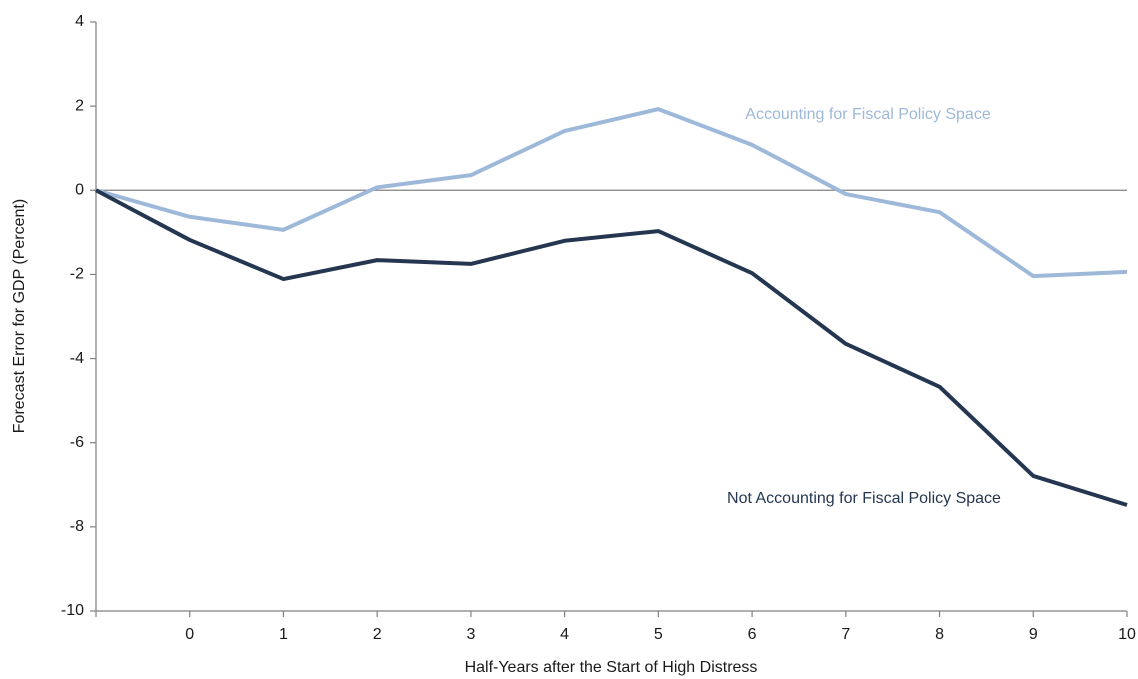 This screenshot has height=679, width=1138. What do you see at coordinates (72, 610) in the screenshot?
I see `y-tick-label: -10` at bounding box center [72, 610].